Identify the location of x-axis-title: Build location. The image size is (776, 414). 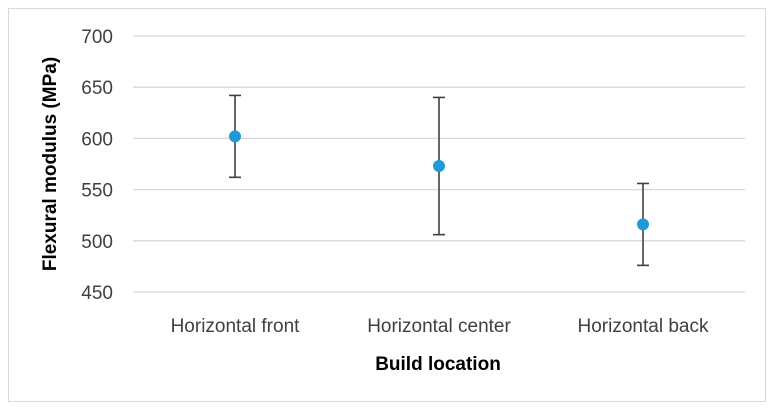
(438, 364).